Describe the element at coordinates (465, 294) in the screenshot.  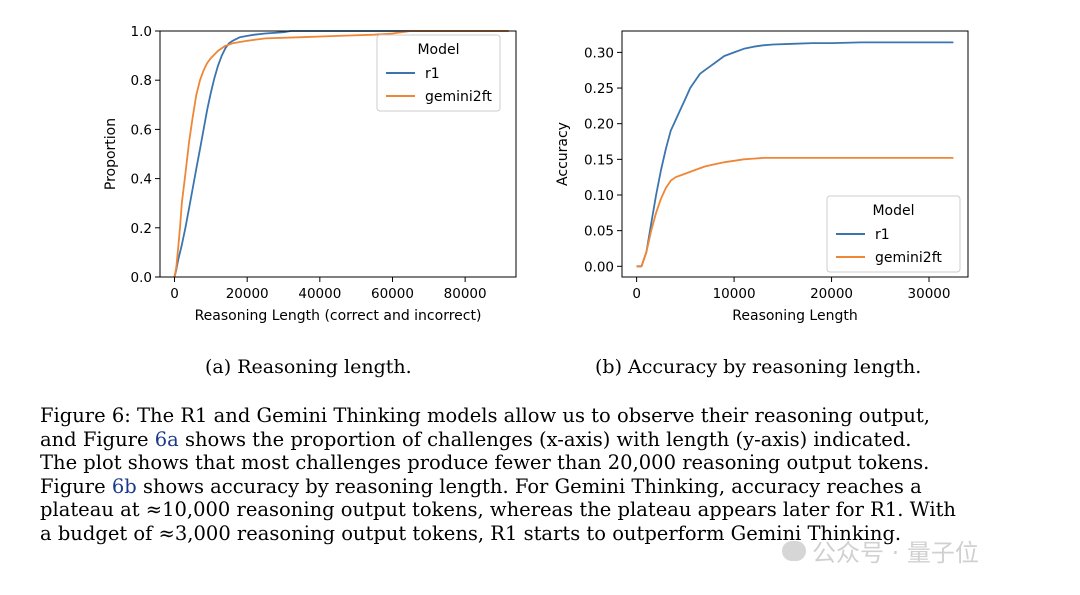
I see `x-tick-label: 80000` at that location.